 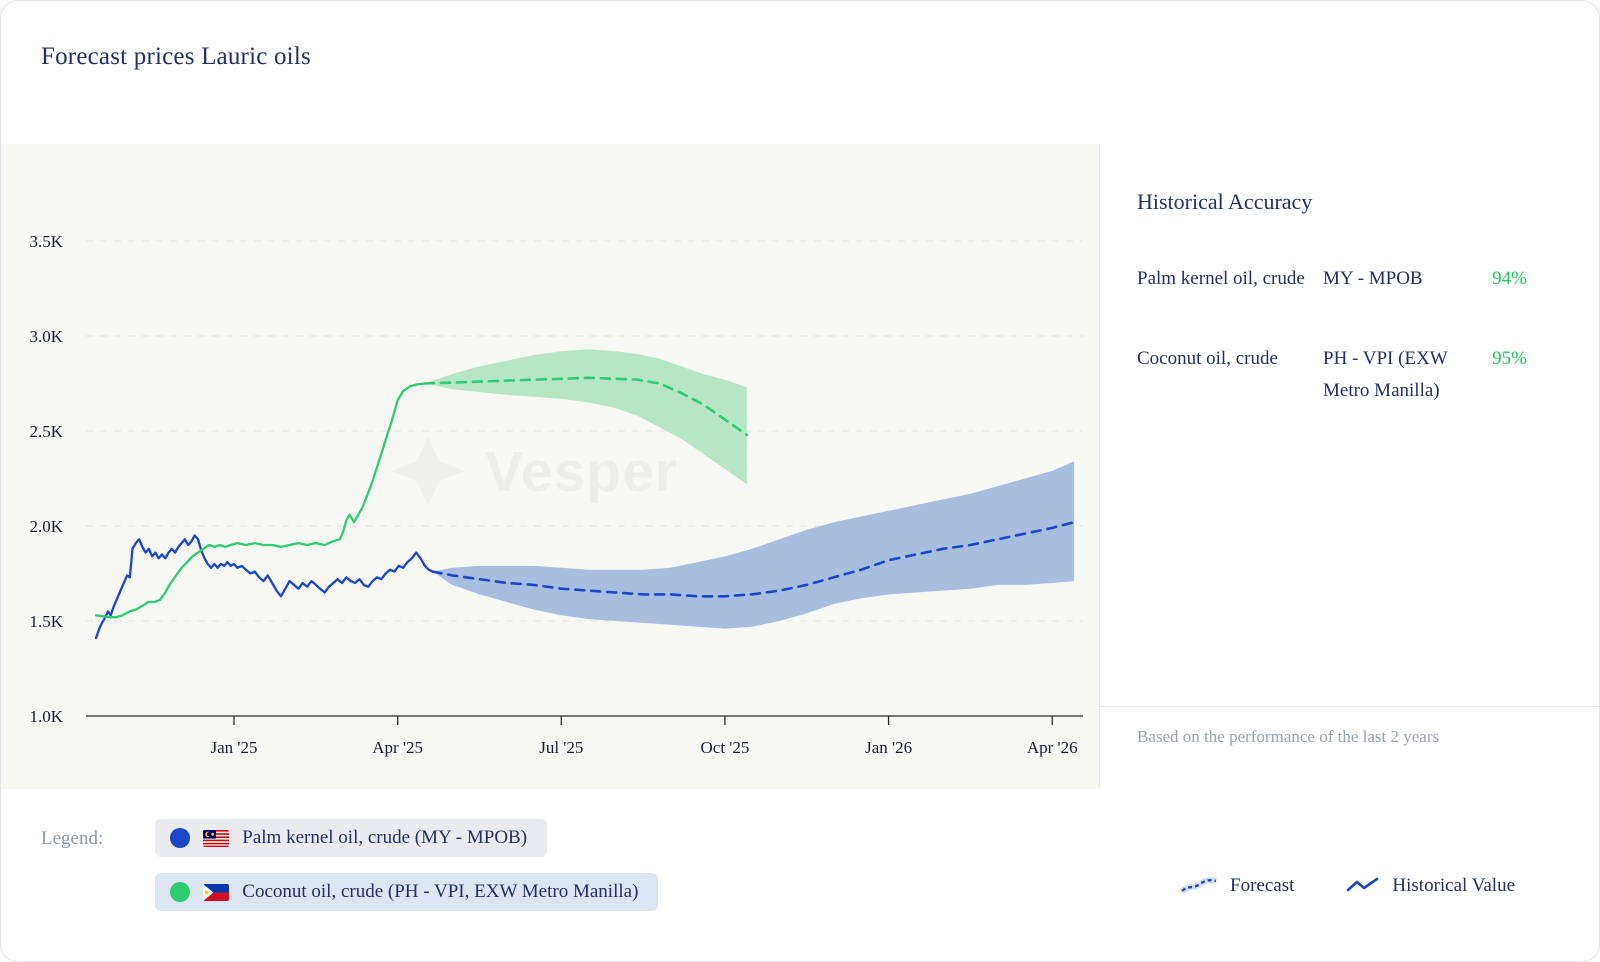 I want to click on x-tick-label: Apr '25, so click(x=397, y=747).